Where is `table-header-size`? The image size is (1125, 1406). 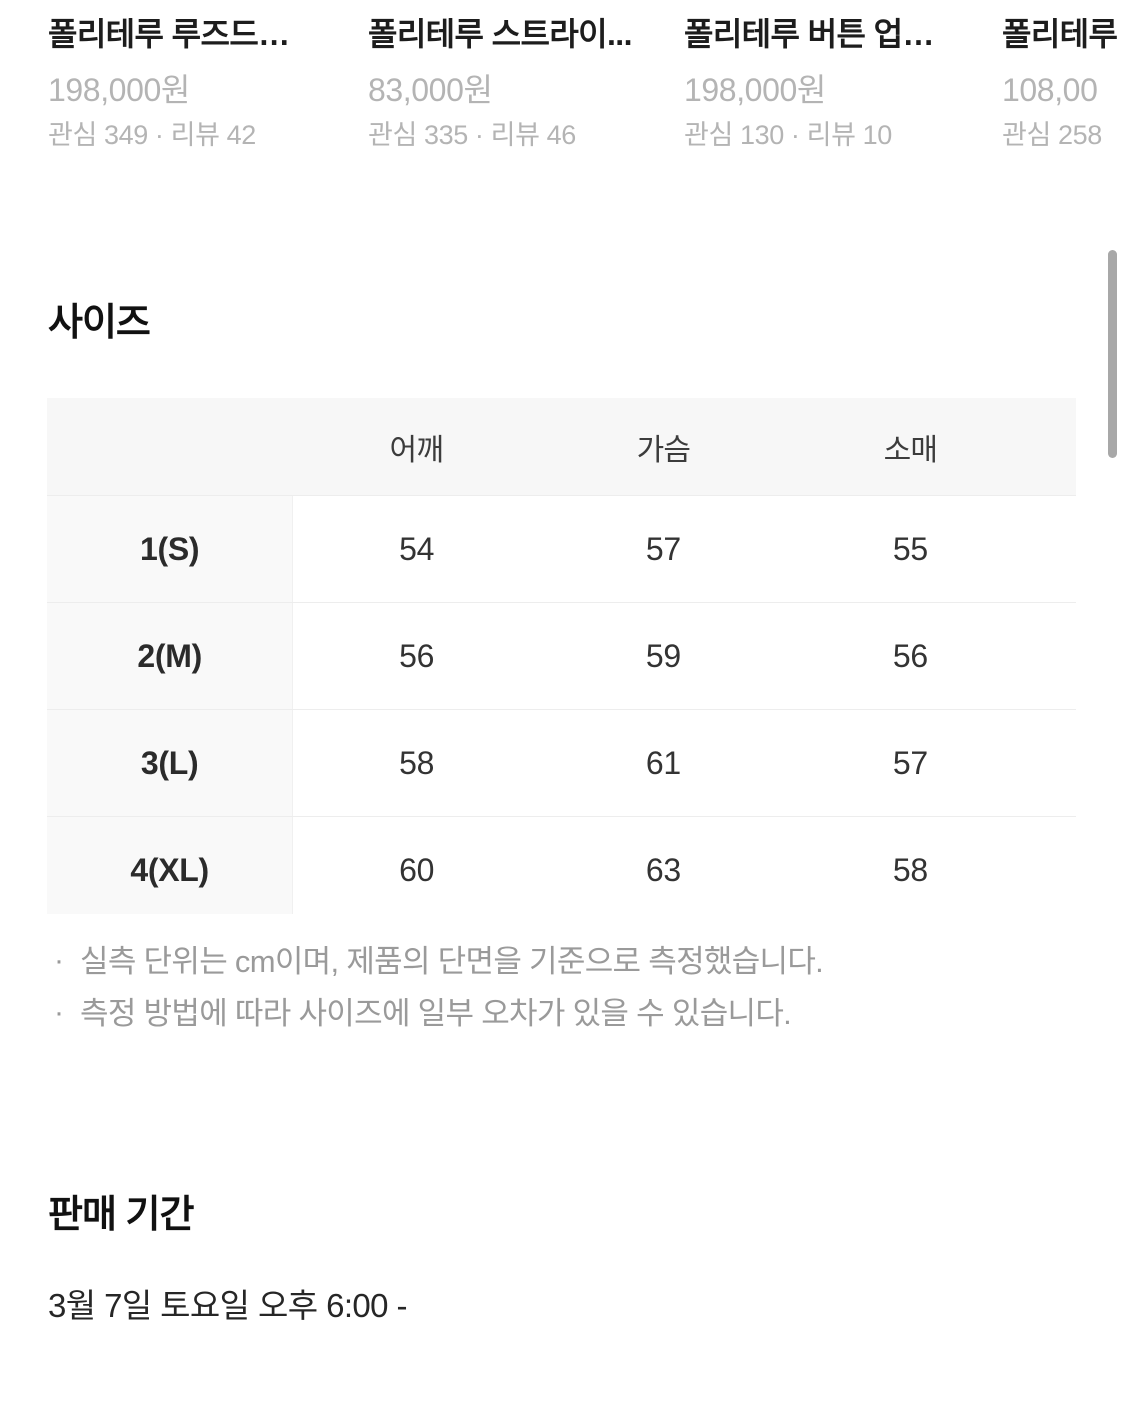 table-header-size is located at coordinates (170, 447).